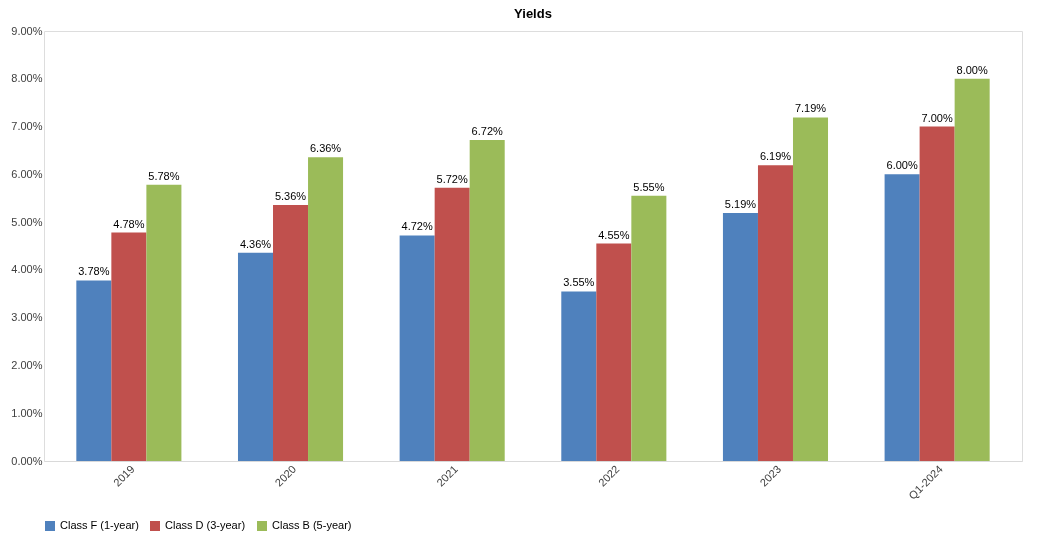 The width and height of the screenshot is (1042, 539). What do you see at coordinates (27, 412) in the screenshot?
I see `y-tick-label: 1.00%` at bounding box center [27, 412].